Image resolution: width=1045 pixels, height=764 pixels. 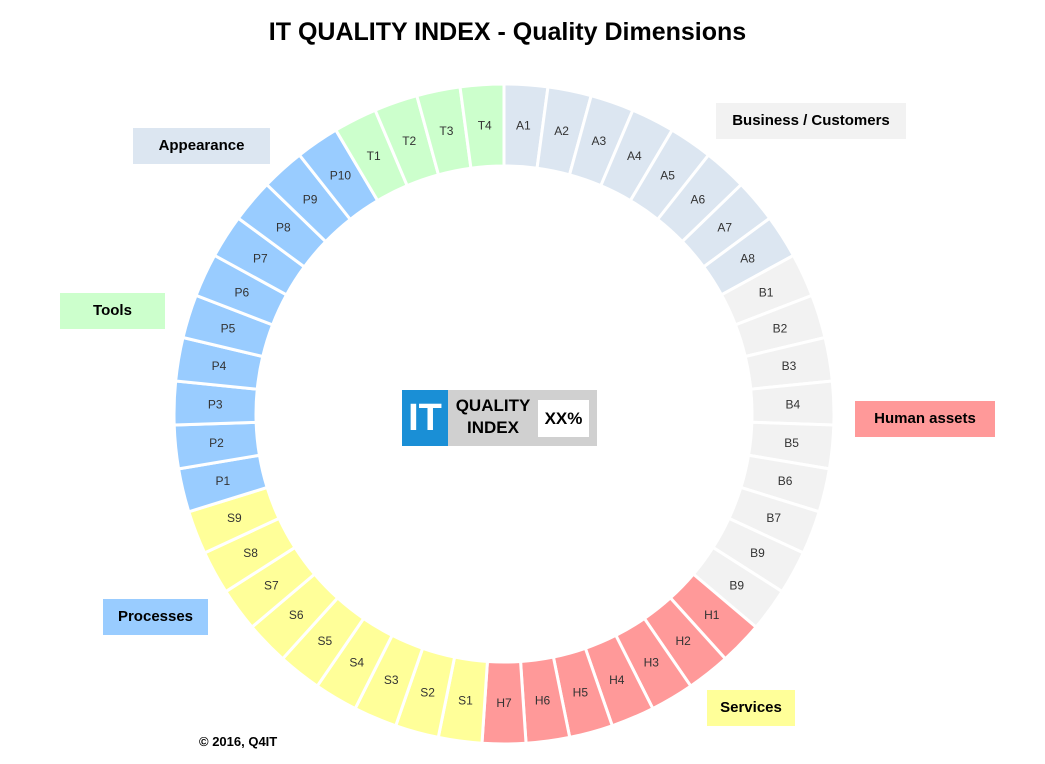 I want to click on segment-label-h4: H4, so click(x=617, y=680).